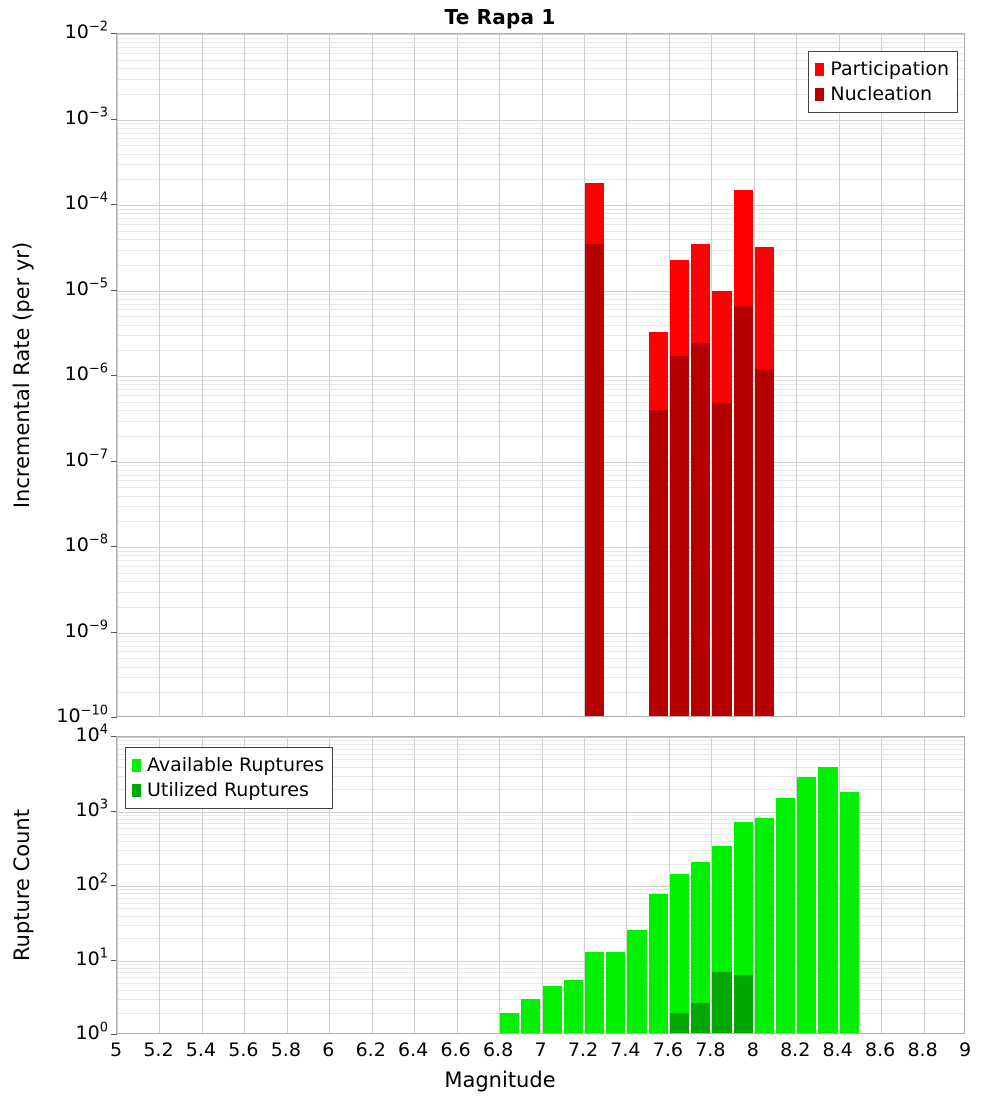 The height and width of the screenshot is (1100, 1000). What do you see at coordinates (228, 790) in the screenshot?
I see `legend-item: Utilized Ruptures` at bounding box center [228, 790].